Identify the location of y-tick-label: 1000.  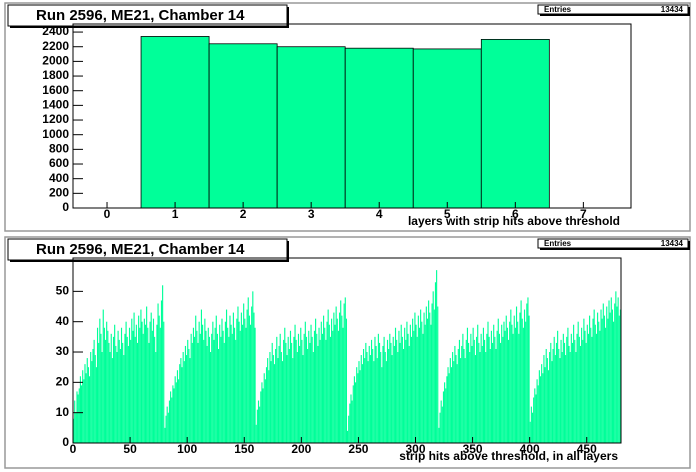
(55, 134).